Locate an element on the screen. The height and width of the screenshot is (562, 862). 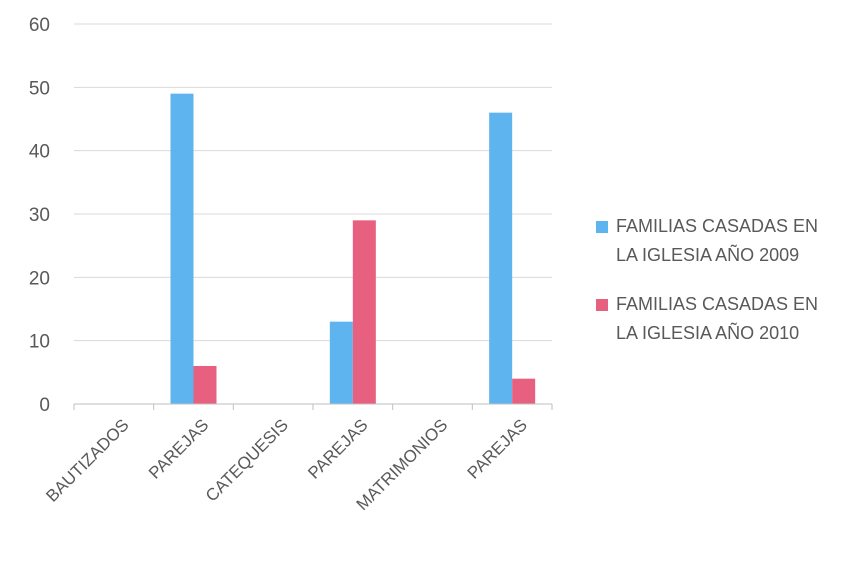
legend-label-2: FAMILIAS CASADAS EN is located at coordinates (717, 304).